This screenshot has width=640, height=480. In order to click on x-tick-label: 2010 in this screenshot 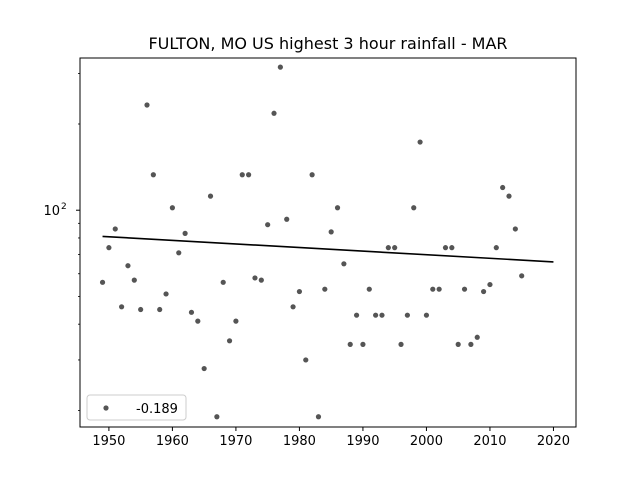, I will do `click(489, 441)`.